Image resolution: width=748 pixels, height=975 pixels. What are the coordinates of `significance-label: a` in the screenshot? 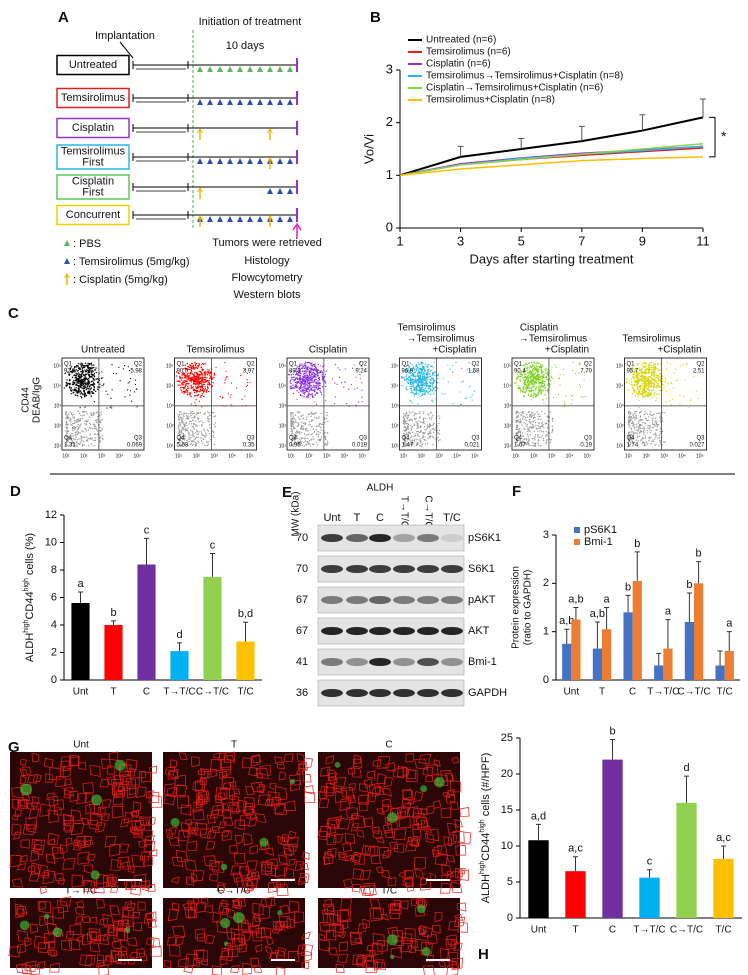 It's located at (729, 624).